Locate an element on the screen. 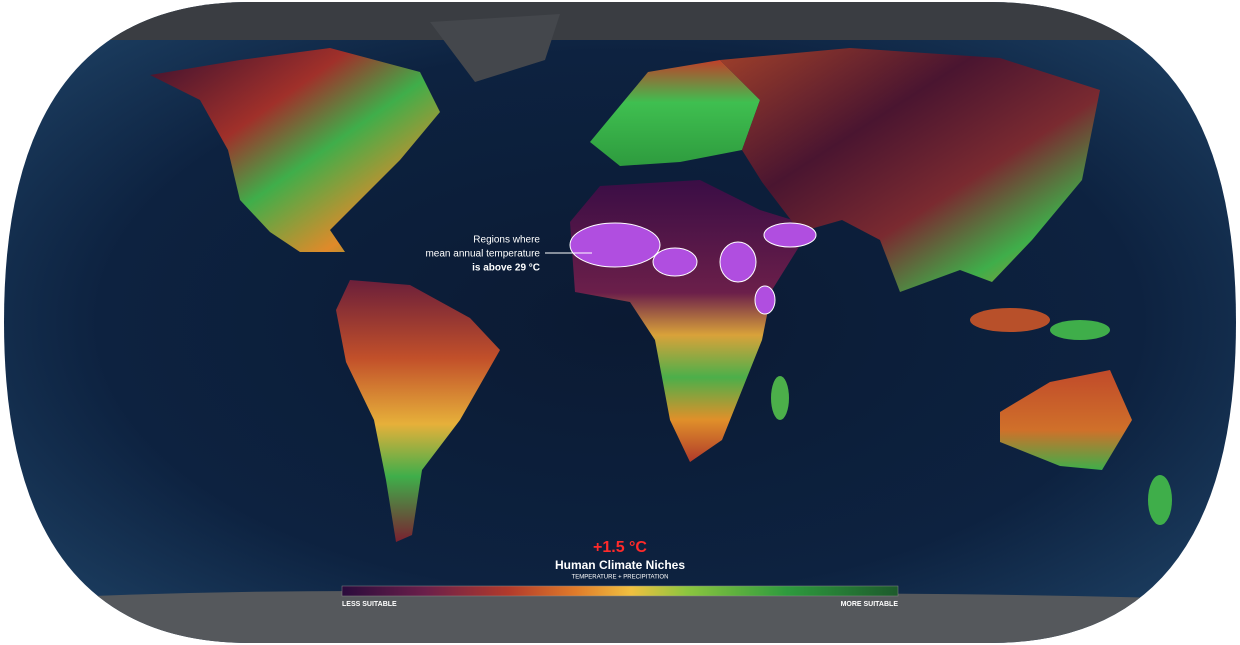 The height and width of the screenshot is (645, 1240). annotation-line: mean annual temperature is located at coordinates (482, 254).